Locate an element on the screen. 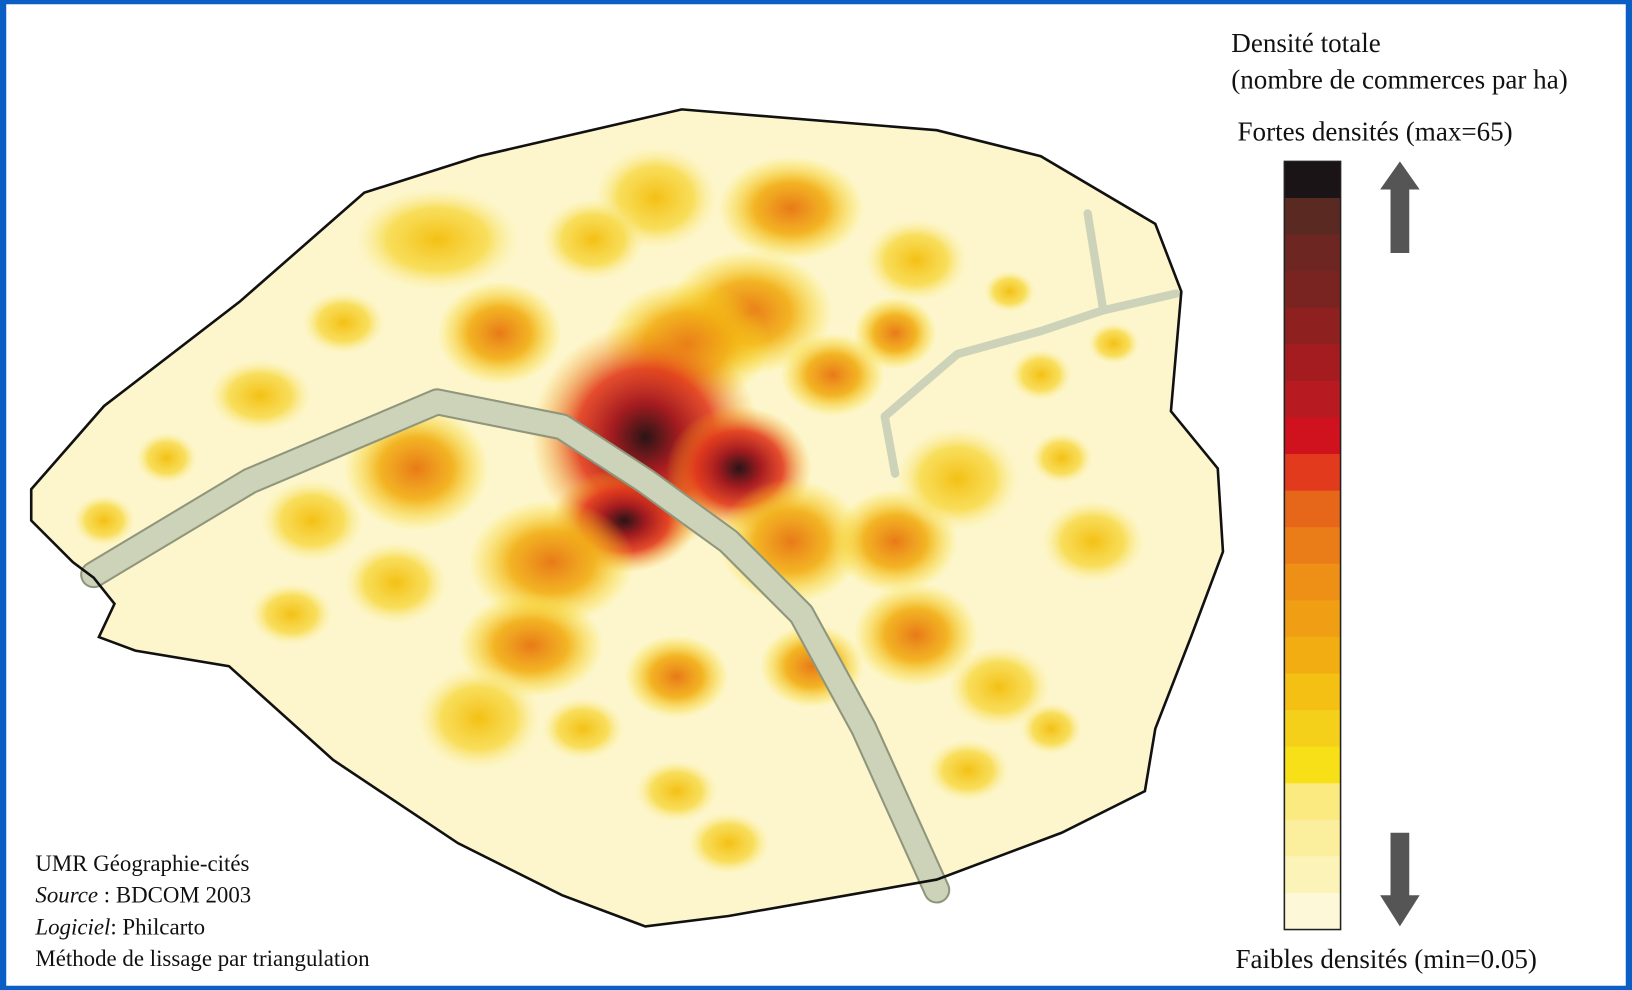 The width and height of the screenshot is (1632, 990). legend-subtitle: (nombre de commerces par ha) is located at coordinates (1399, 80).